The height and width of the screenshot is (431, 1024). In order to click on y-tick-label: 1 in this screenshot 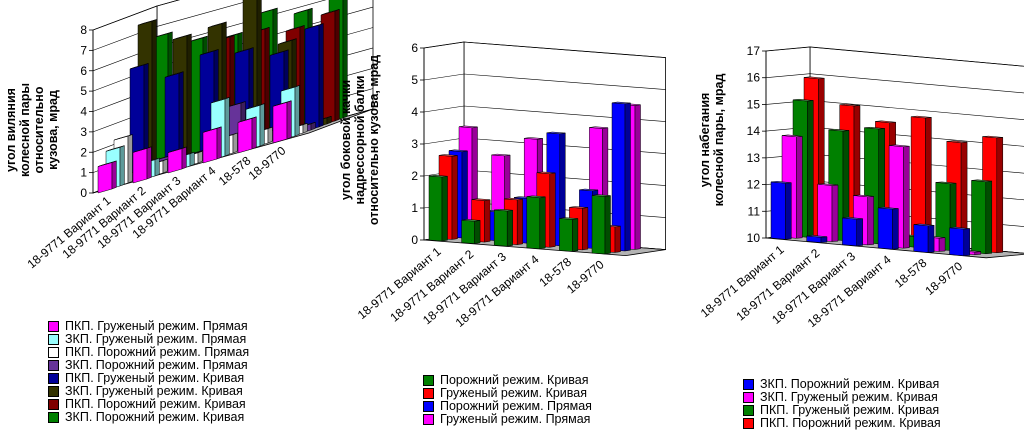, I will do `click(83, 173)`.